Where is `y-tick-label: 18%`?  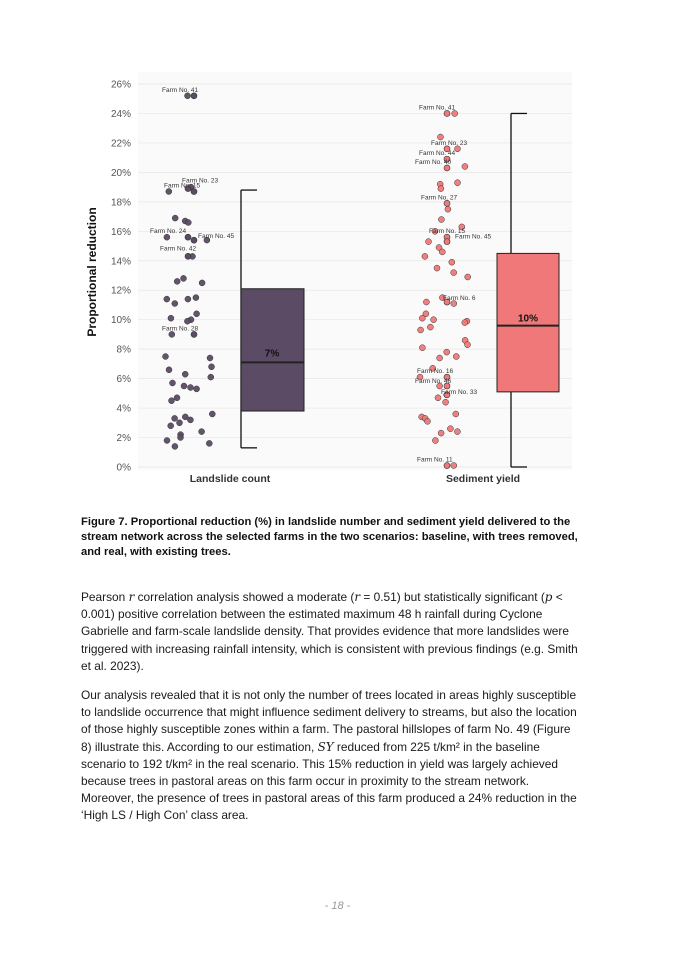 y-tick-label: 18% is located at coordinates (121, 202).